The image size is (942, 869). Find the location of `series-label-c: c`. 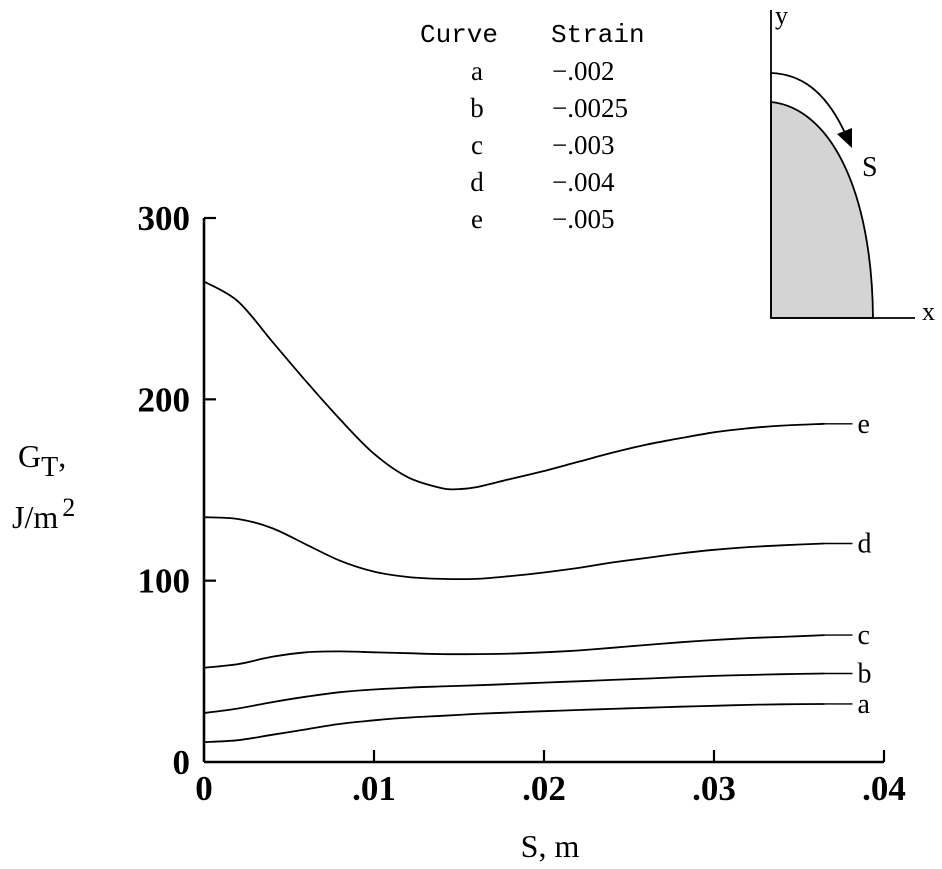

series-label-c: c is located at coordinates (864, 635).